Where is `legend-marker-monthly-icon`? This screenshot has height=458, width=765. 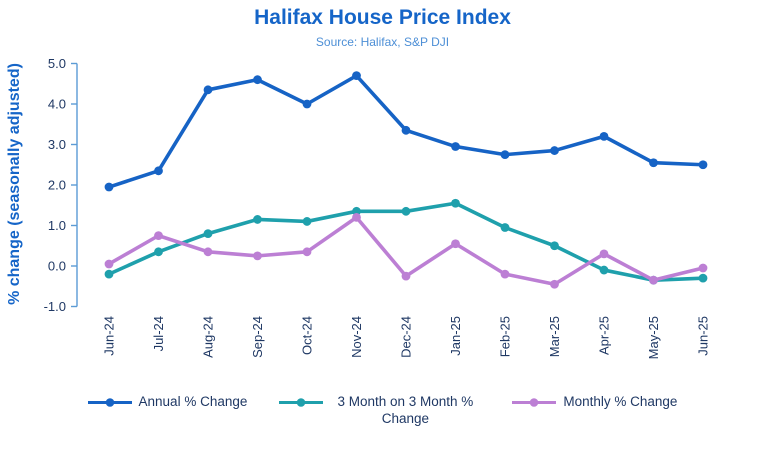
legend-marker-monthly-icon is located at coordinates (534, 402).